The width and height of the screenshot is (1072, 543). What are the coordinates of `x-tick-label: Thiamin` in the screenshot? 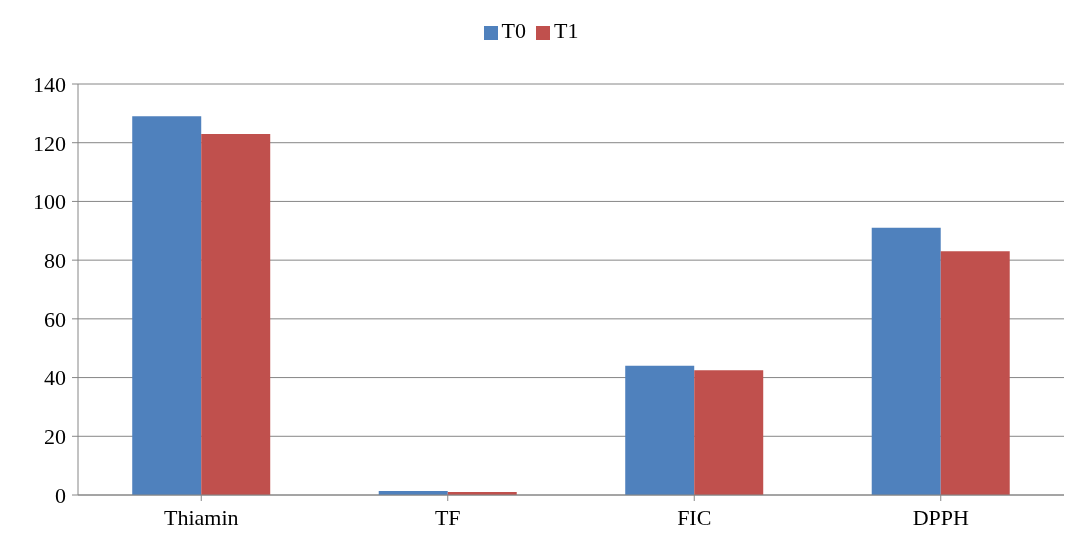 It's located at (201, 517).